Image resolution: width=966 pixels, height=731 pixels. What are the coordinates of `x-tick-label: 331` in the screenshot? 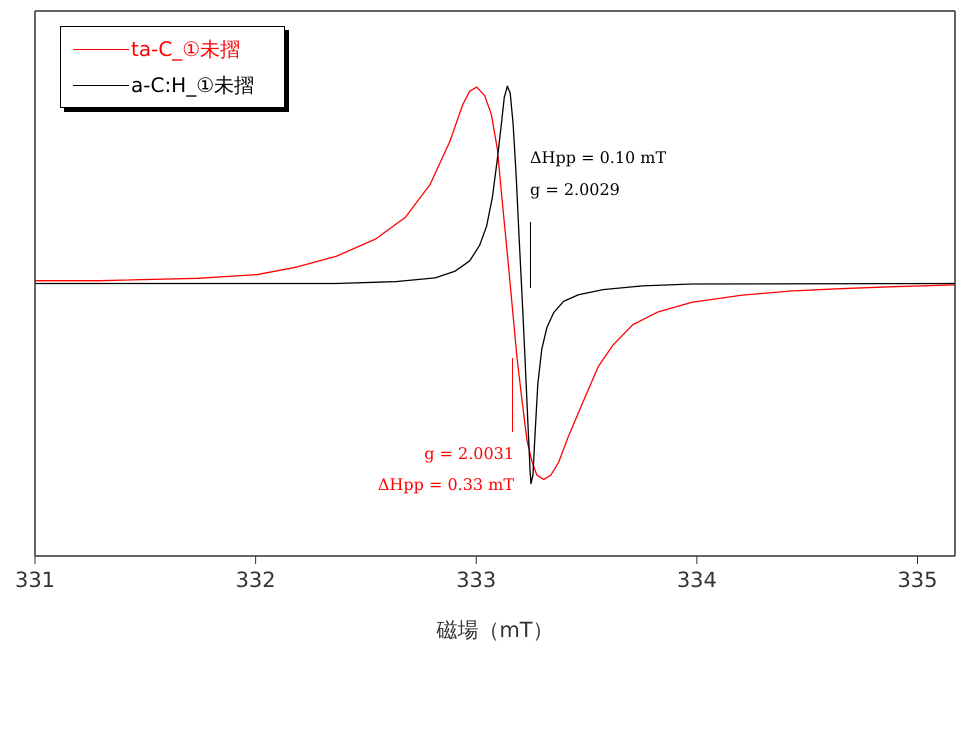 It's located at (35, 580).